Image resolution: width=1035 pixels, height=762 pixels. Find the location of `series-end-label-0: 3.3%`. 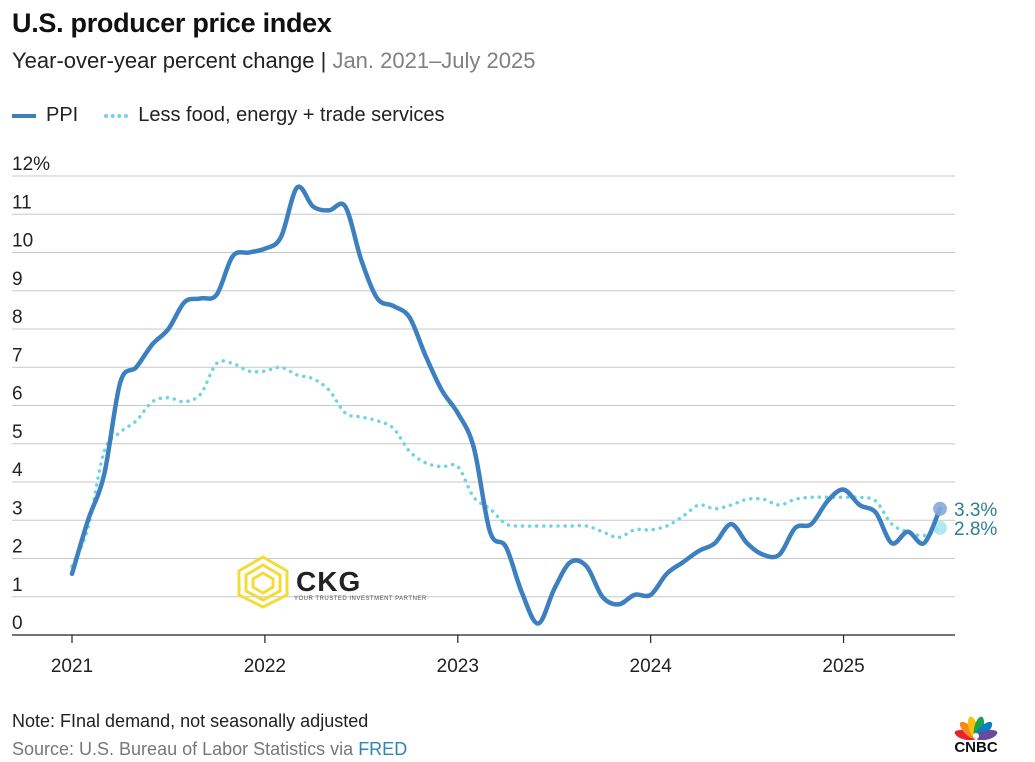

series-end-label-0: 3.3% is located at coordinates (975, 510).